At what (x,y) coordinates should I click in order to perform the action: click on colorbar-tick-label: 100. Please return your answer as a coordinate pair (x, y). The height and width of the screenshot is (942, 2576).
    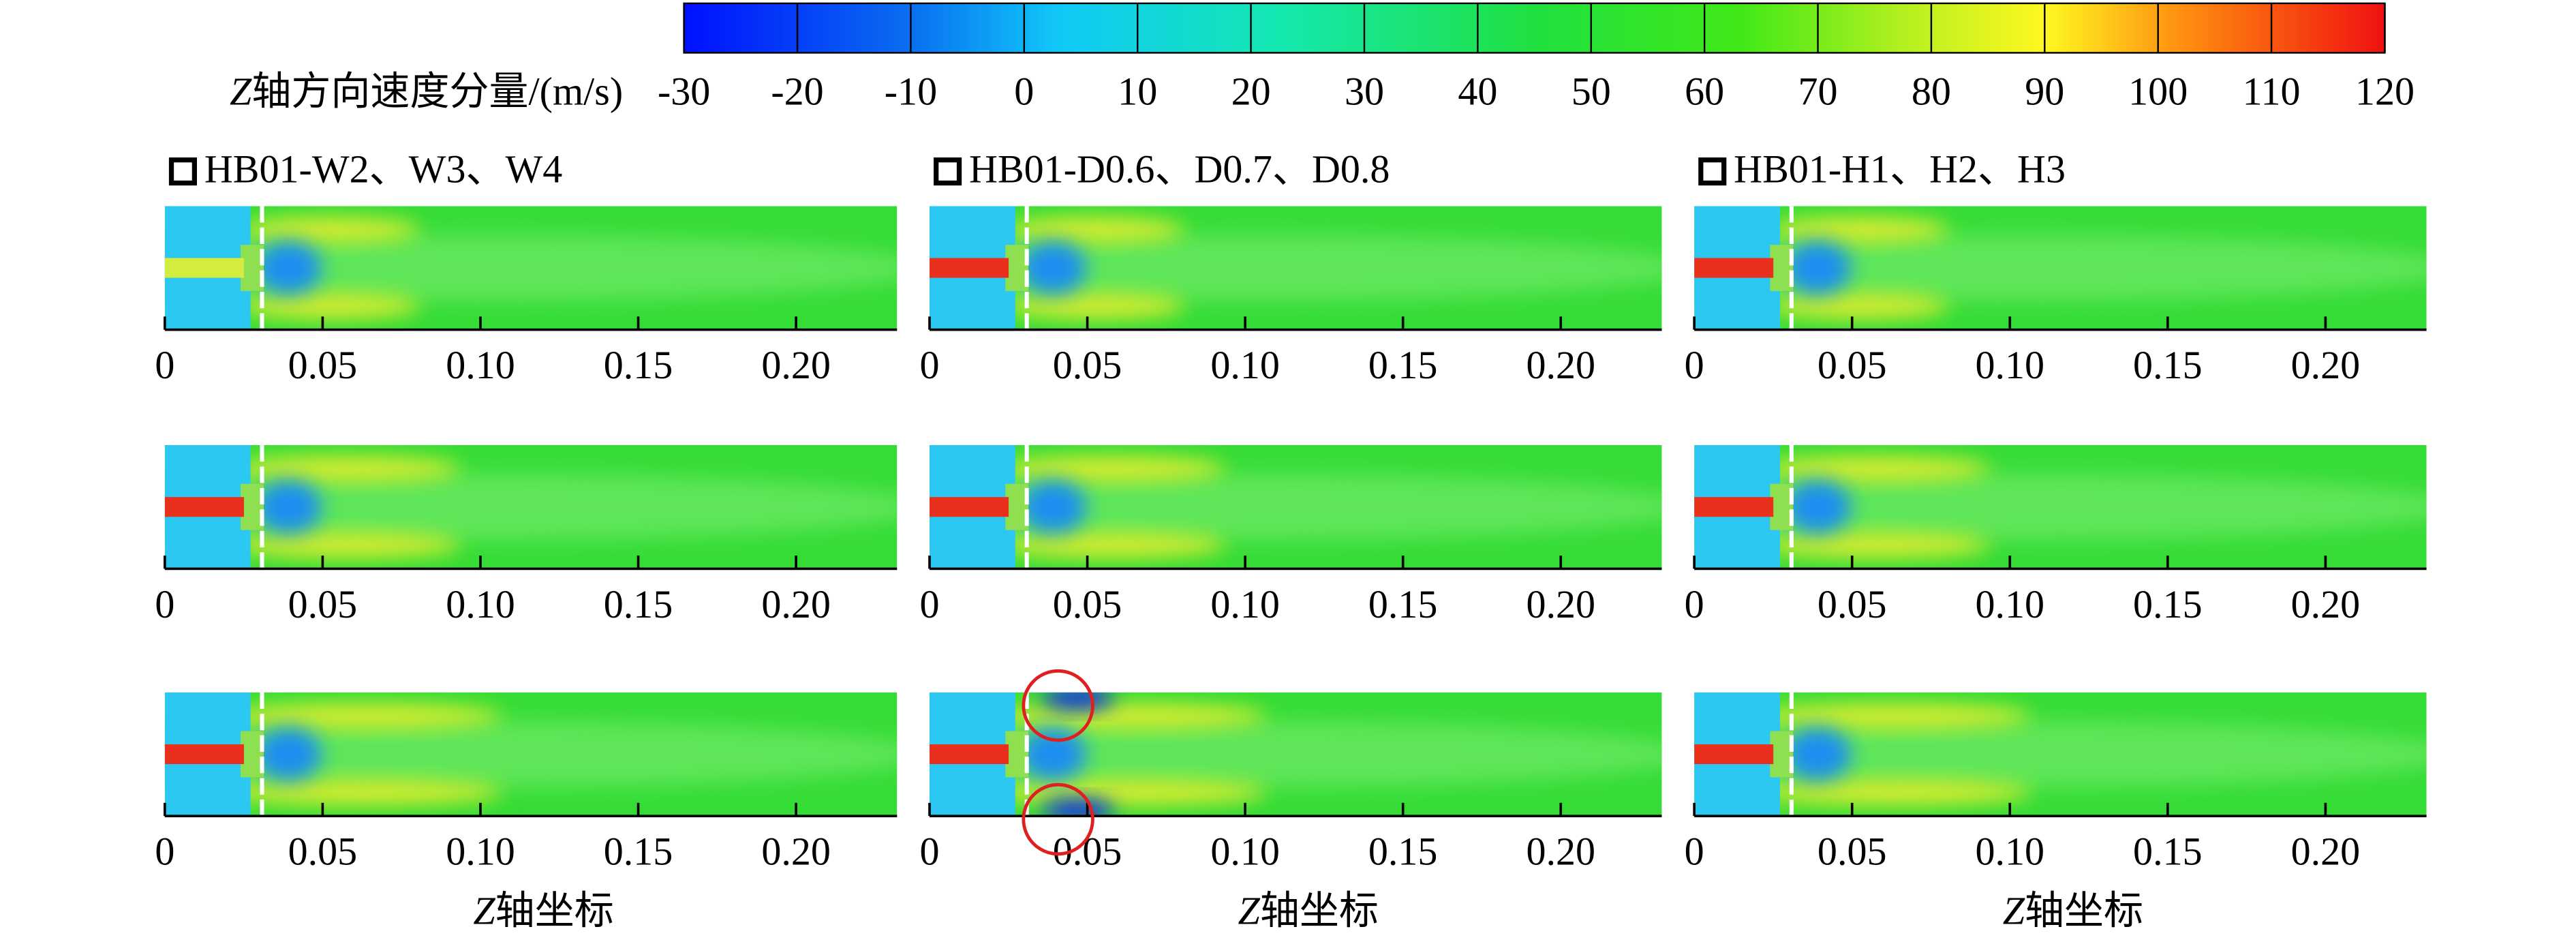
    Looking at the image, I should click on (2158, 92).